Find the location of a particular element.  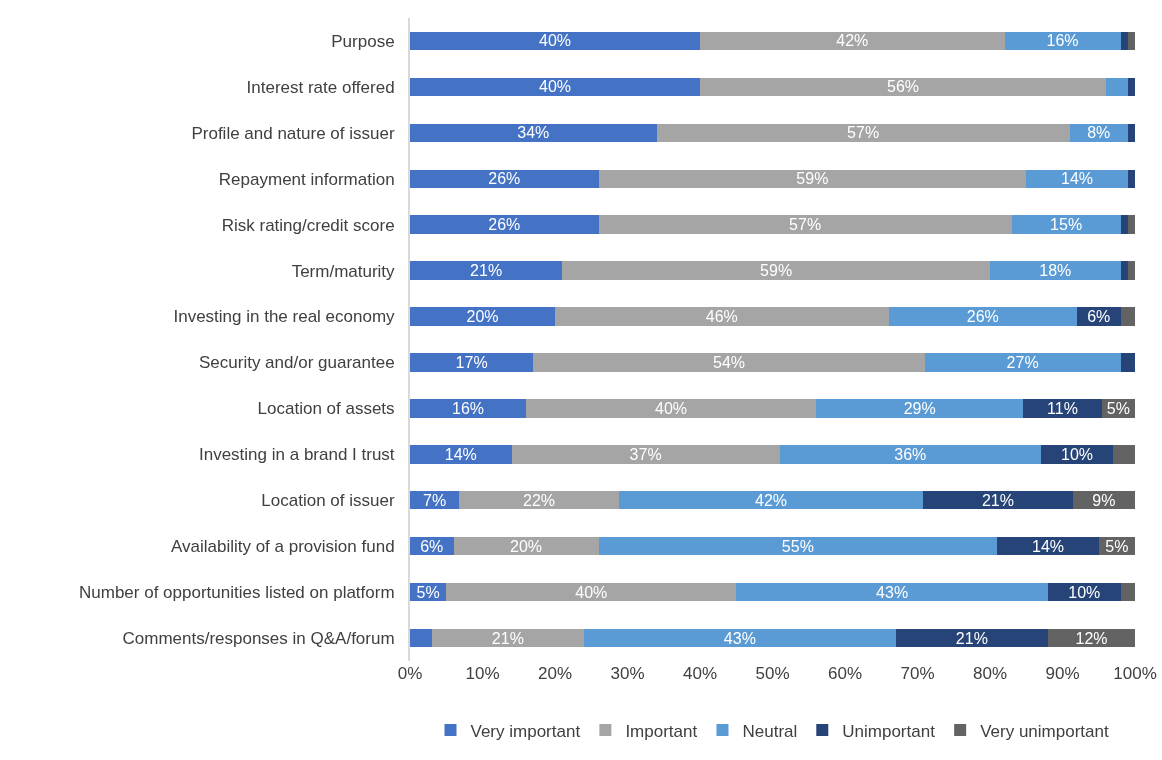

data-label: 8% is located at coordinates (1099, 133).